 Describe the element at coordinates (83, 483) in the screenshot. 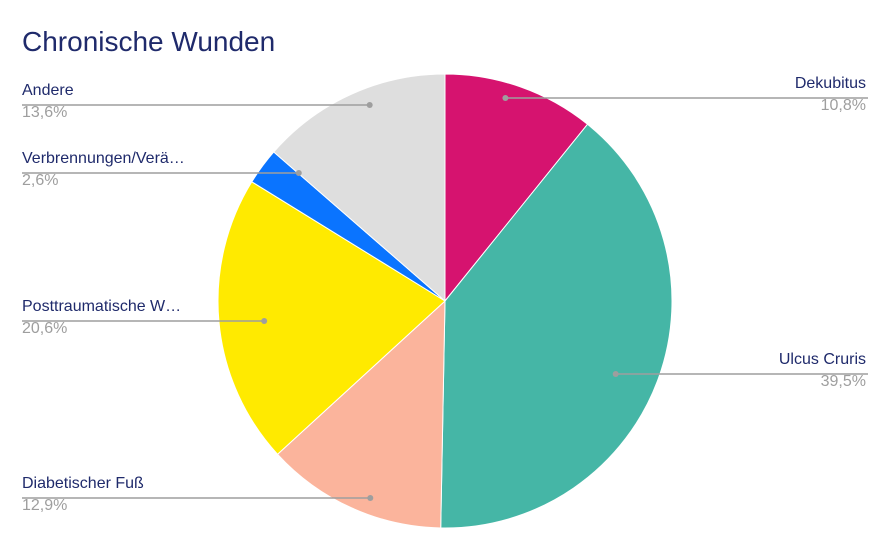

I see `slice-label-diabetischer-fuß: Diabetischer Fuß` at that location.